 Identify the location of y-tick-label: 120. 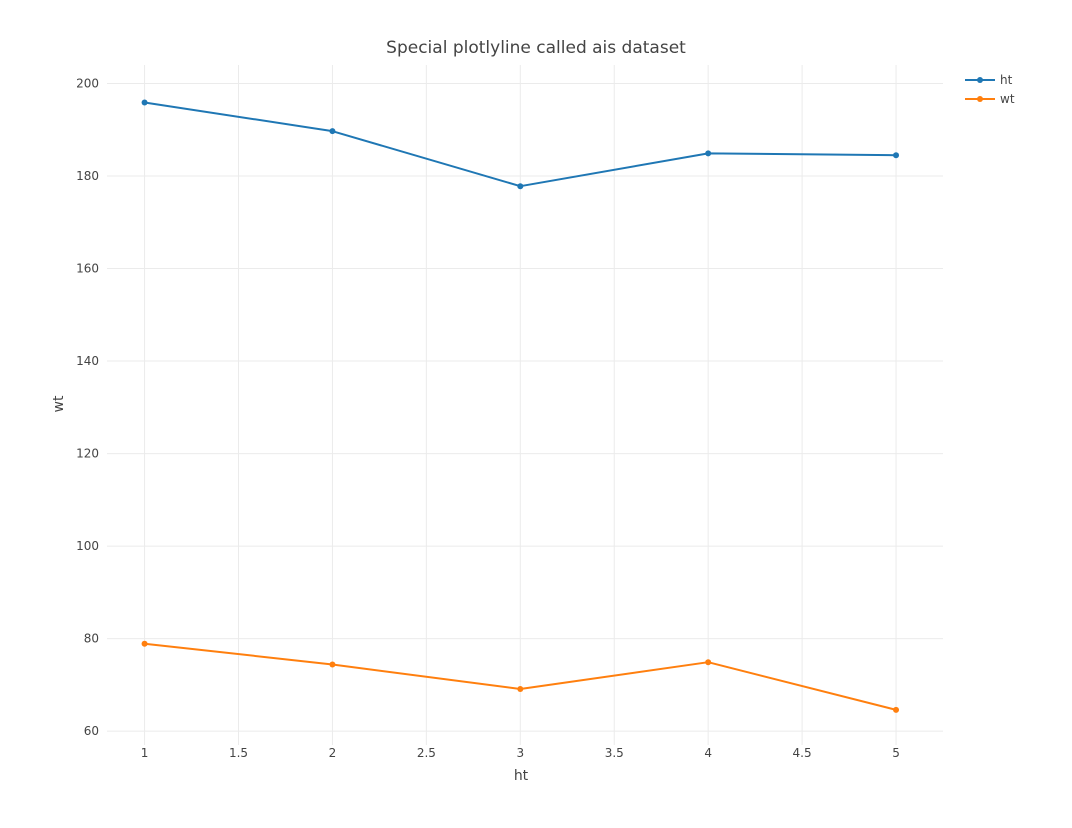
(87, 454).